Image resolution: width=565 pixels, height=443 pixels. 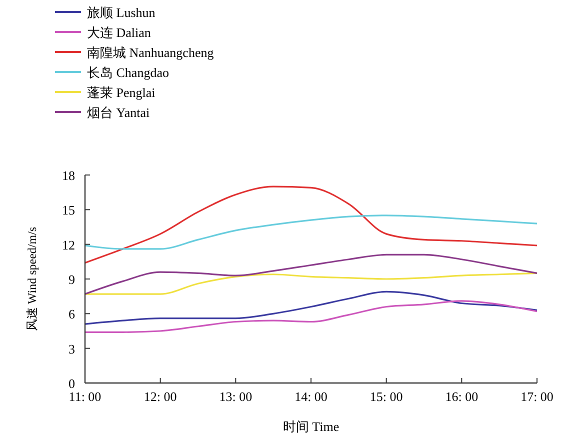 What do you see at coordinates (85, 396) in the screenshot?
I see `x-tick-label: 11: 00` at bounding box center [85, 396].